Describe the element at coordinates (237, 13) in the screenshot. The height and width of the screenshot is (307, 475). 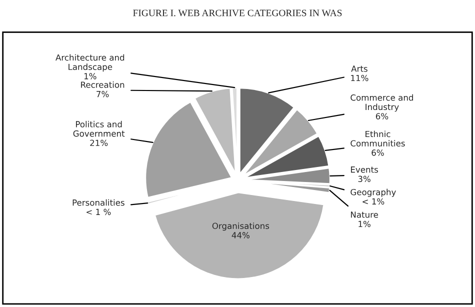
I see `chart-title: FIGURE I. WEB ARCHIVE CATEGORIES IN WAS` at that location.